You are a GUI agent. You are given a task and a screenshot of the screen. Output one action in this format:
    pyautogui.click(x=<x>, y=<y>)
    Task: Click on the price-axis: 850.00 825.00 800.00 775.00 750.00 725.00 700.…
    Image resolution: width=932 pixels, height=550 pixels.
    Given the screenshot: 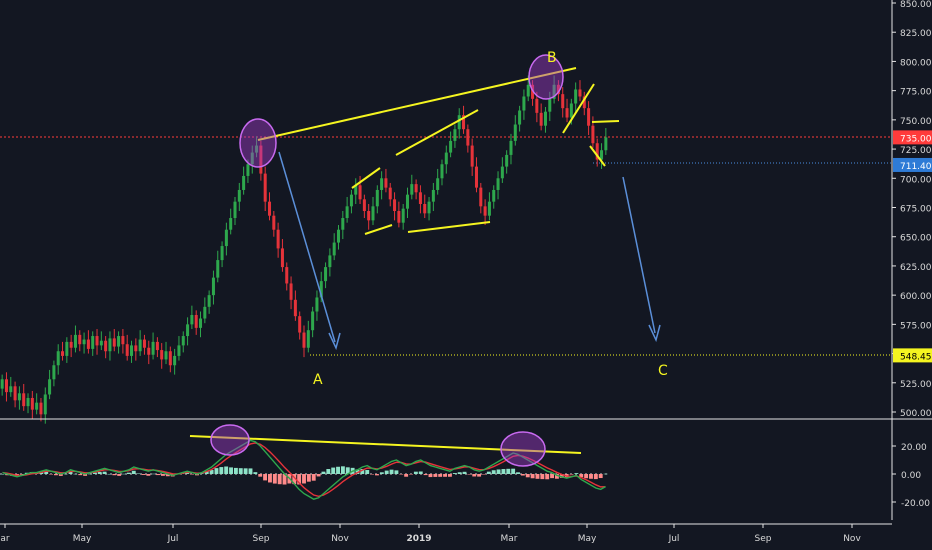 What is the action you would take?
    pyautogui.click(x=911, y=260)
    